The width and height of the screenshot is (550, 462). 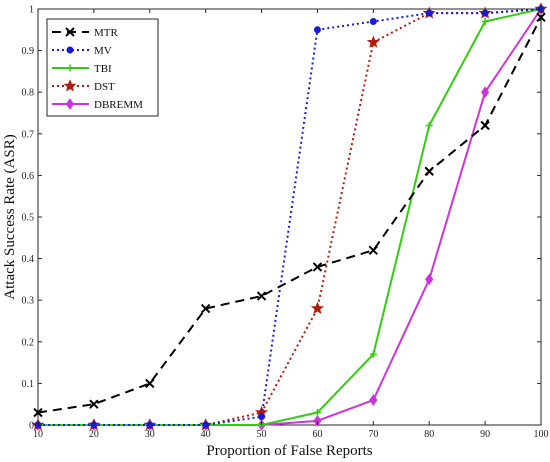 I want to click on x-tick-label: 10, so click(x=38, y=434).